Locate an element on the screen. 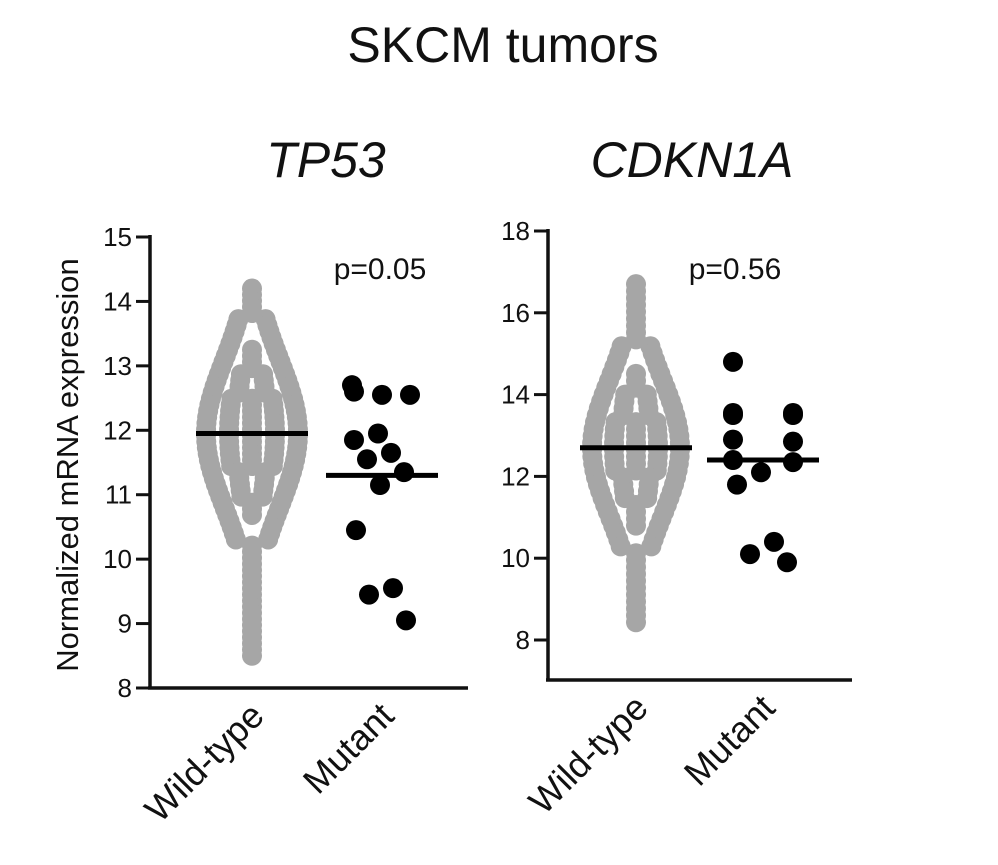  y-tick-label: 9 is located at coordinates (125, 624).